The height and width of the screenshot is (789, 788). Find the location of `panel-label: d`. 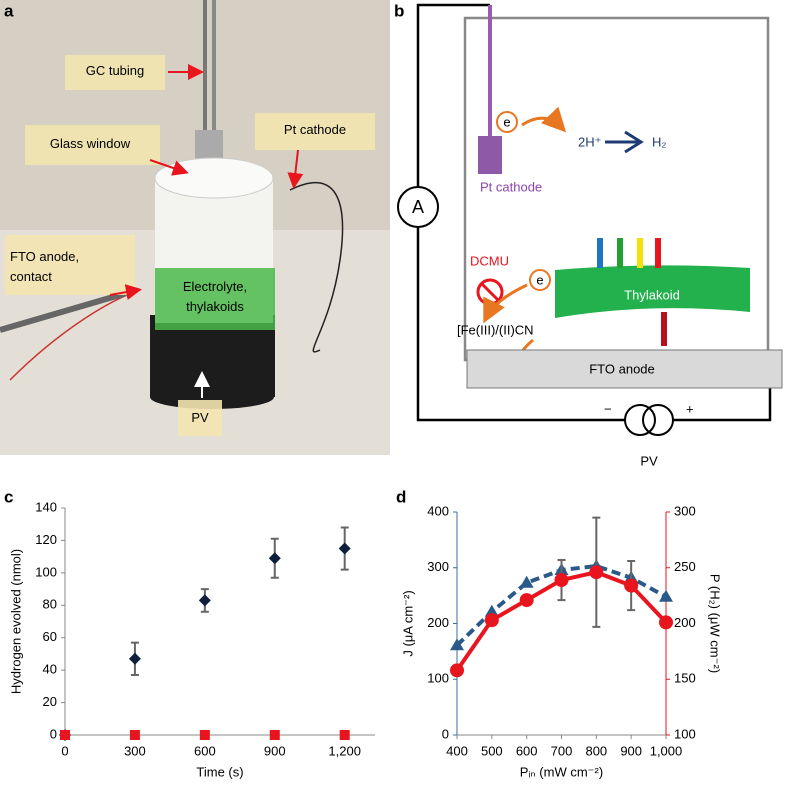

panel-label: d is located at coordinates (401, 496).